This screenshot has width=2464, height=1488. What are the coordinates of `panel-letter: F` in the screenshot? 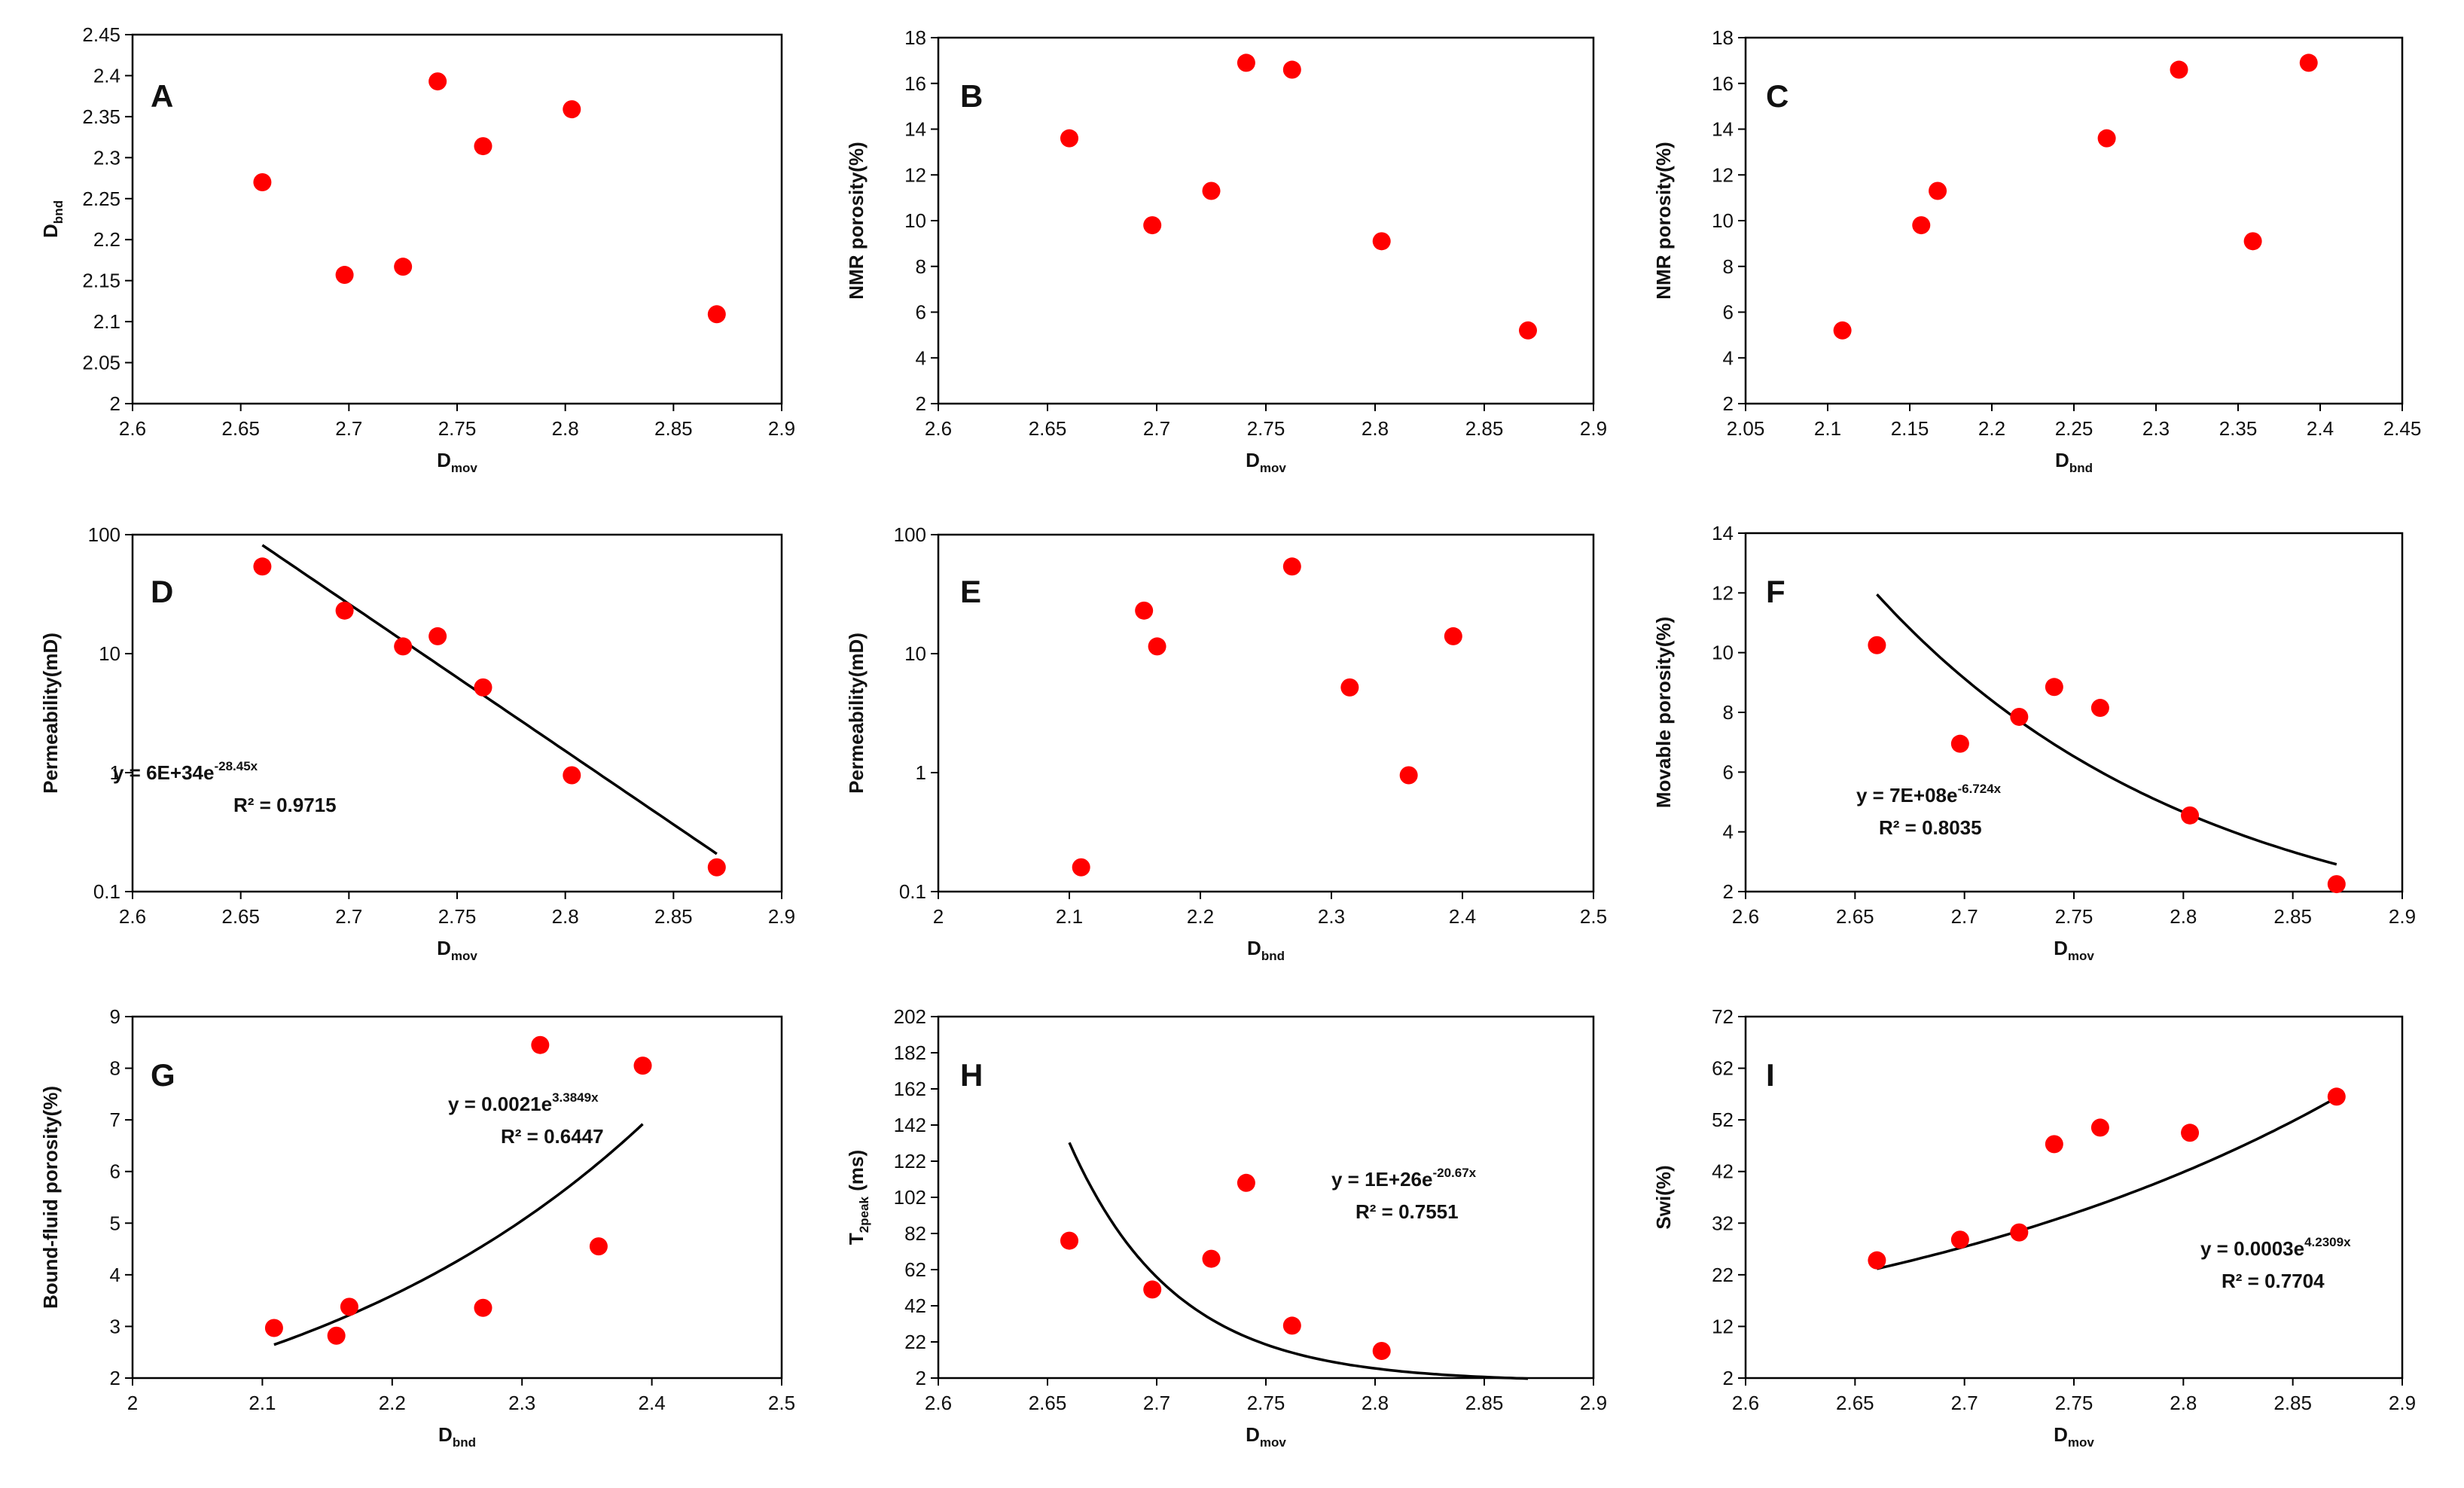 It's located at (1775, 591).